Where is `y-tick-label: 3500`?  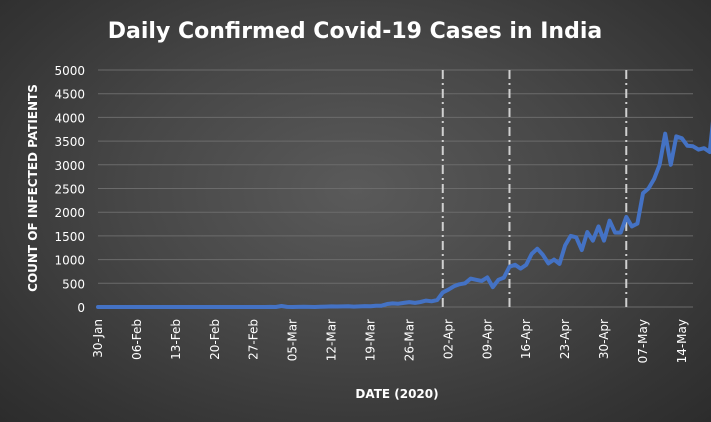
y-tick-label: 3500 is located at coordinates (69, 142).